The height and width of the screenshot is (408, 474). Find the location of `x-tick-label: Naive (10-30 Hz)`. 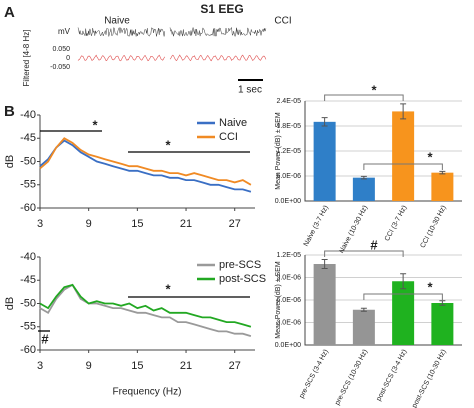

x-tick-label: Naive (10-30 Hz) is located at coordinates (353, 230).